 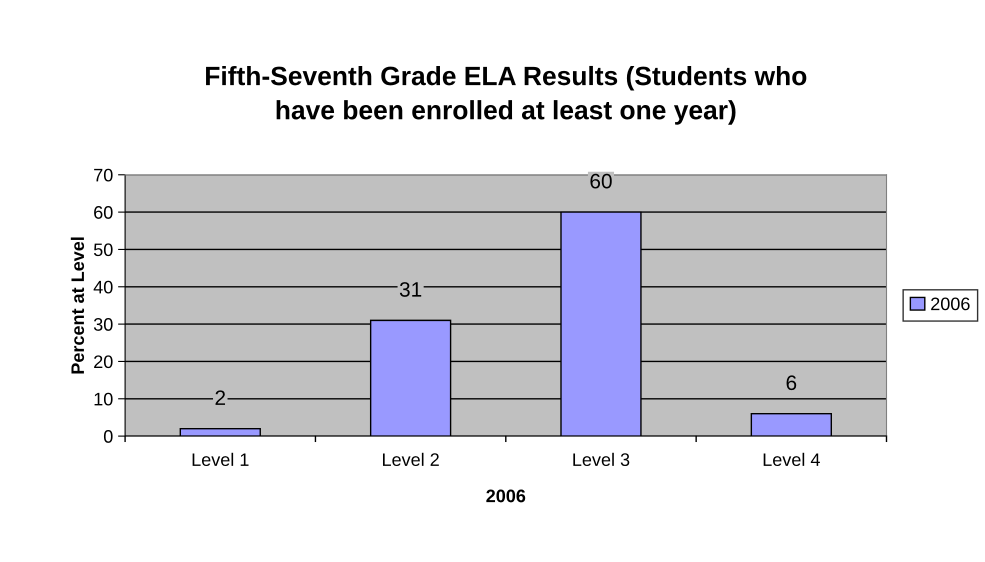 I want to click on data-label: 31, so click(x=411, y=289).